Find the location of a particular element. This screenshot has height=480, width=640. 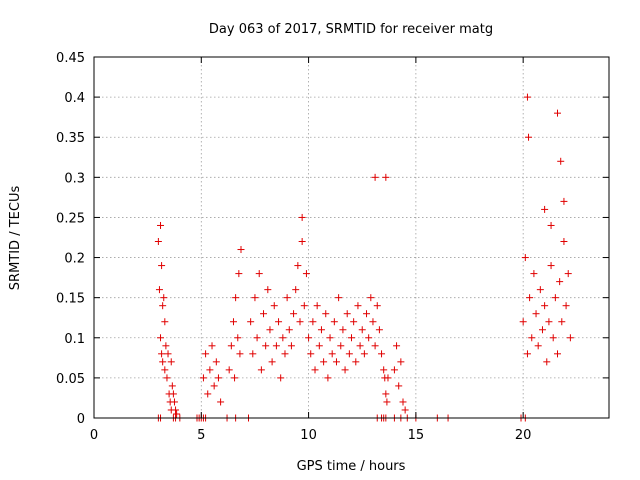

x-tick-label: 10 is located at coordinates (308, 435).